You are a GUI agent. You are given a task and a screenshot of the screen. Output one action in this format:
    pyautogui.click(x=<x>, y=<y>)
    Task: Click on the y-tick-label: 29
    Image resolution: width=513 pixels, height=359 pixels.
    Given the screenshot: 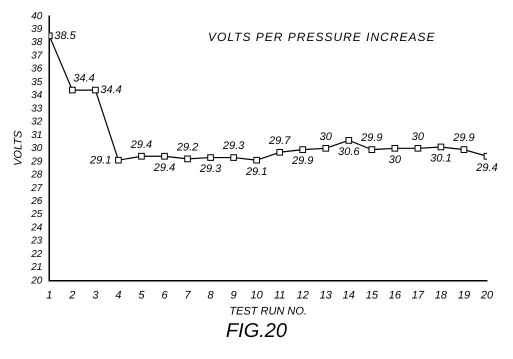 What is the action you would take?
    pyautogui.click(x=36, y=162)
    